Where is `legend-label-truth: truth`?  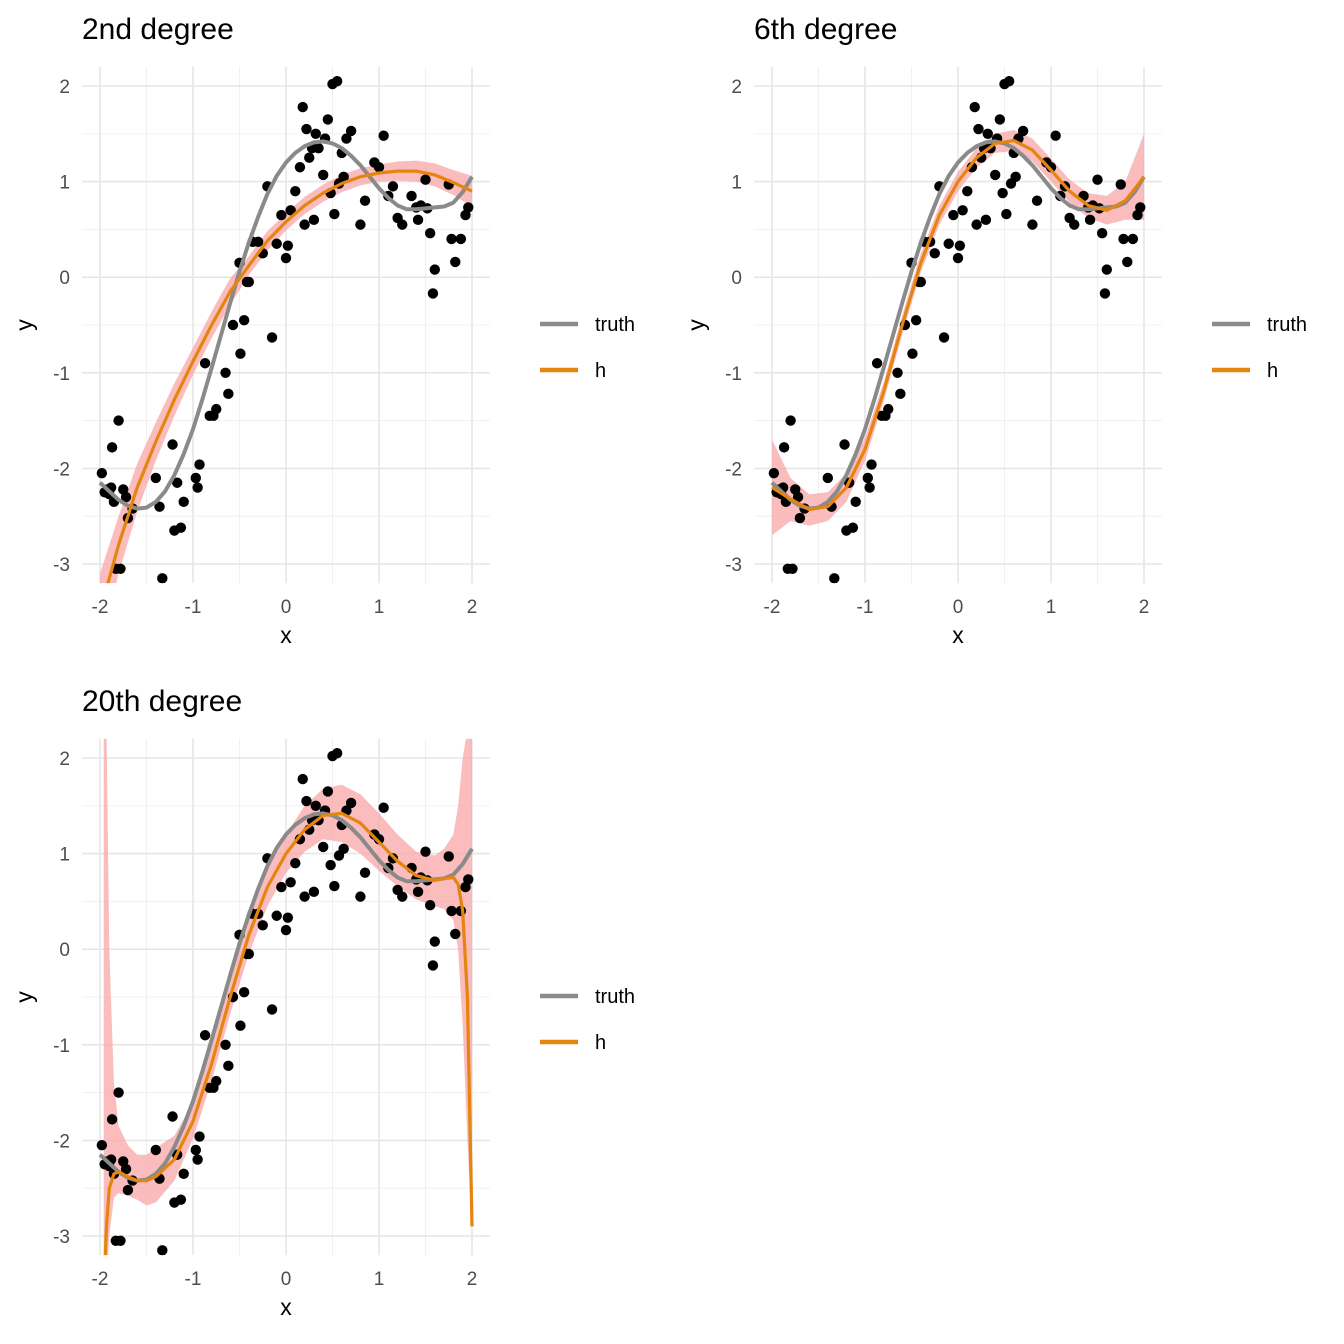 legend-label-truth: truth is located at coordinates (1287, 325).